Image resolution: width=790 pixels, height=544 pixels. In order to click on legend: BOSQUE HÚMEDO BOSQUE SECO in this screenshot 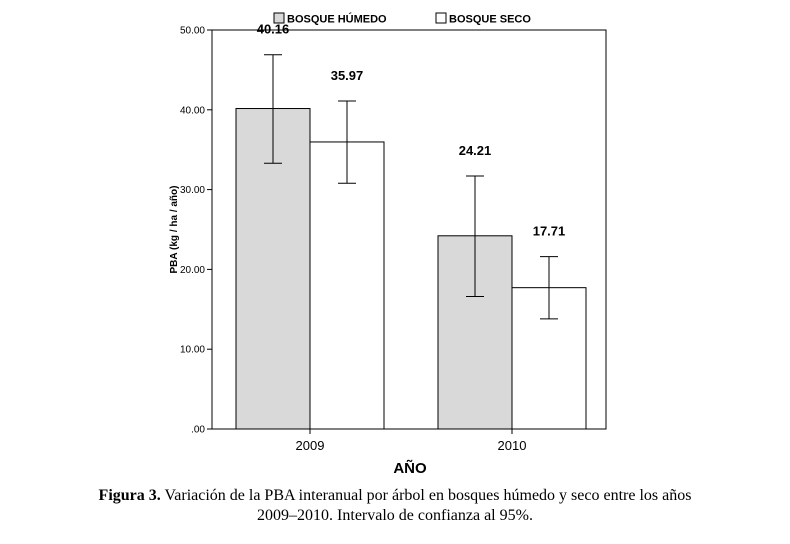, I will do `click(402, 19)`.